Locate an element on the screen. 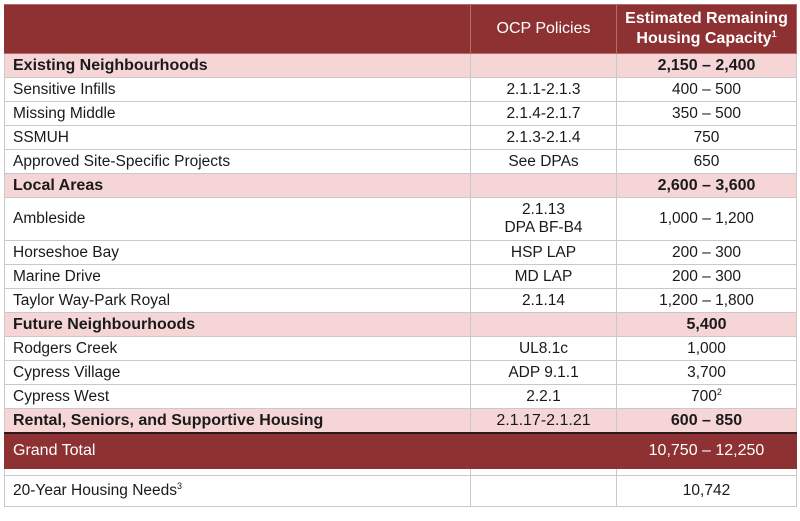 This screenshot has width=800, height=521. grand-total-capacity: 10,750 – 12,250 is located at coordinates (706, 450).